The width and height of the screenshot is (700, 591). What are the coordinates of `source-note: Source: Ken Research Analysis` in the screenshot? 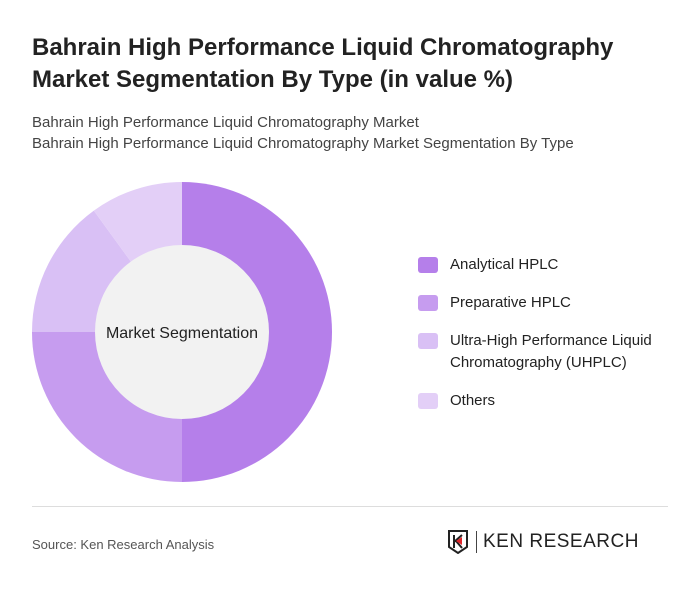 It's located at (123, 544).